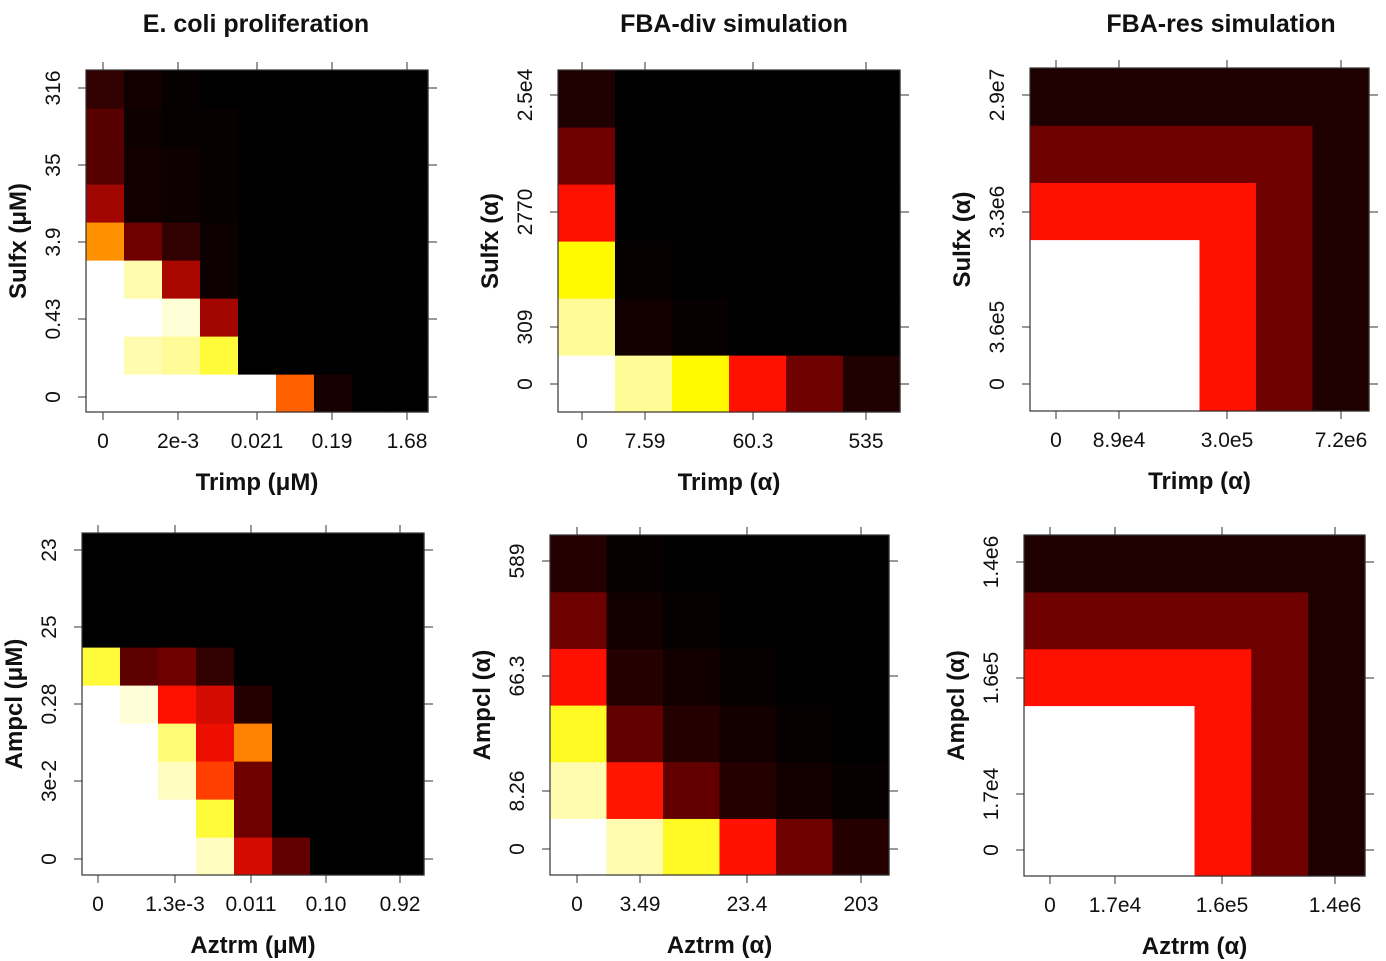 The image size is (1386, 961). I want to click on x-tick-label: 535, so click(865, 441).